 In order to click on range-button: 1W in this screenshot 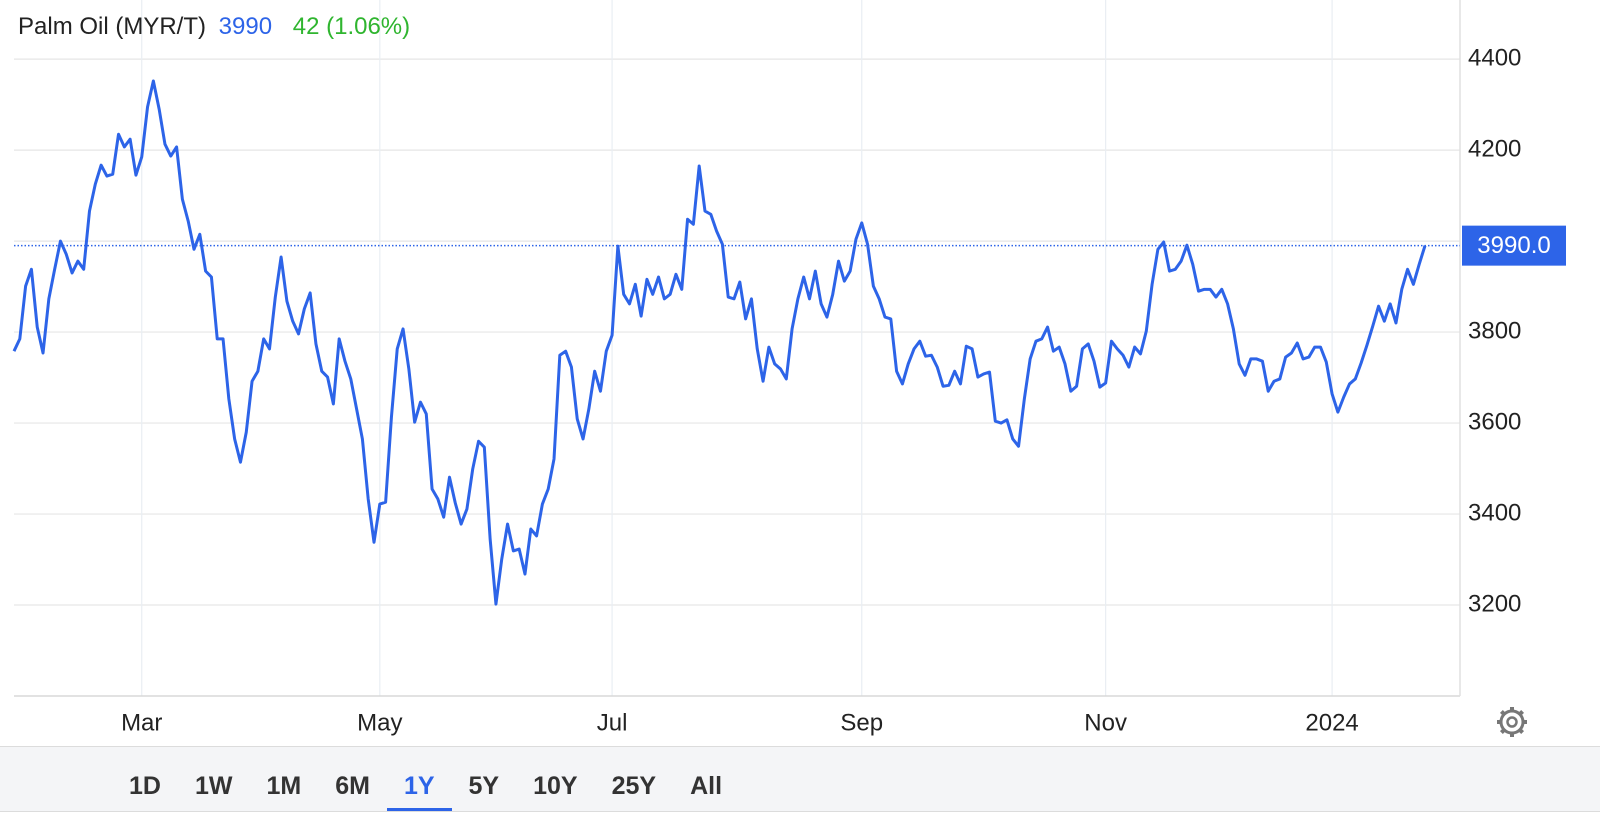, I will do `click(213, 786)`.